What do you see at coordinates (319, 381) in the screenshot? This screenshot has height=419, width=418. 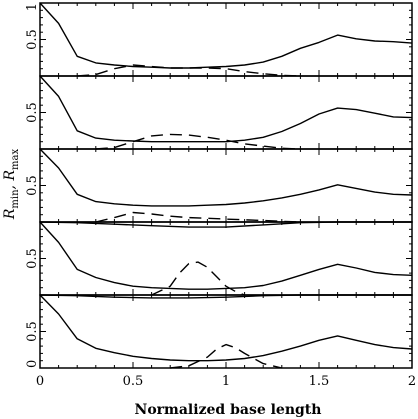 I see `x-tick-label: 1.5` at bounding box center [319, 381].